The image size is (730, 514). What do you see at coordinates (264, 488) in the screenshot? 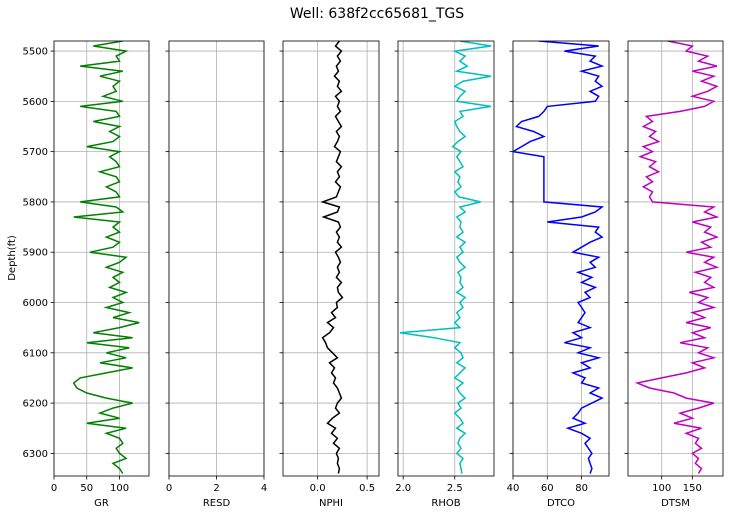
I see `x-tick-label: 4` at bounding box center [264, 488].